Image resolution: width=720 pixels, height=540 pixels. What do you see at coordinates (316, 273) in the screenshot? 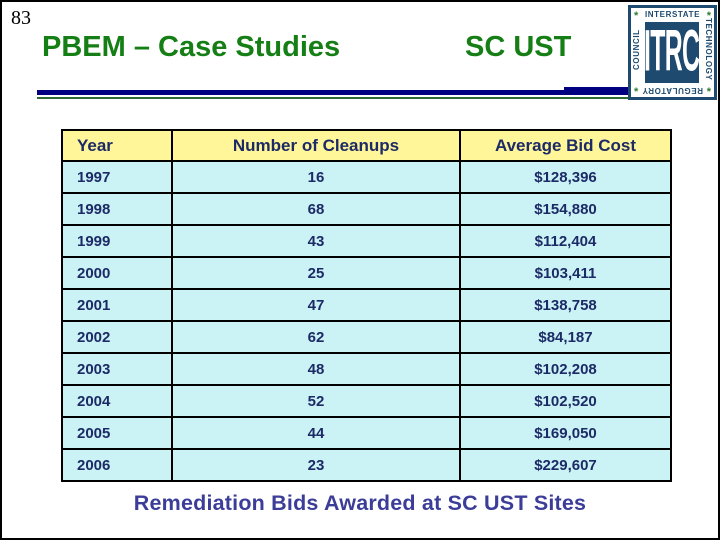
I see `cleanups-cell: 25` at bounding box center [316, 273].